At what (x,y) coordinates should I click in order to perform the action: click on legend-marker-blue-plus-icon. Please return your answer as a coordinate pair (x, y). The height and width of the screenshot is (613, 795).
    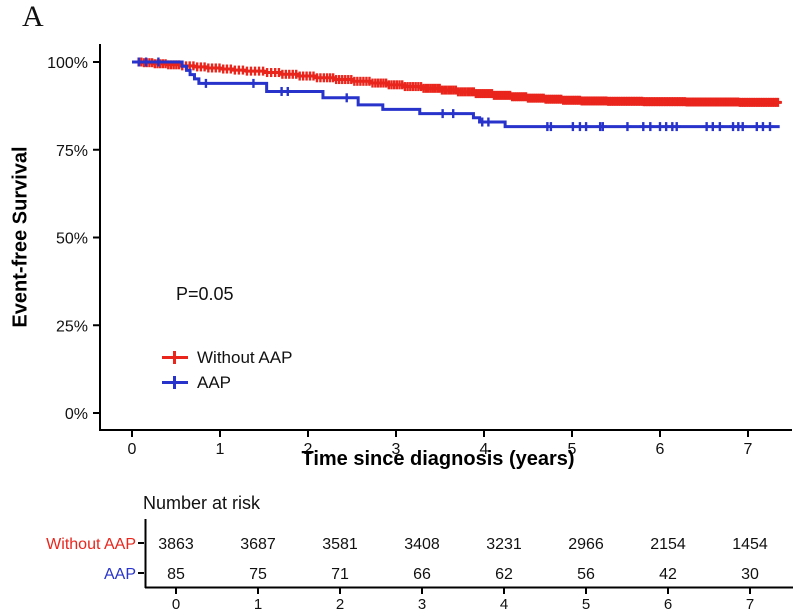
    Looking at the image, I should click on (175, 382).